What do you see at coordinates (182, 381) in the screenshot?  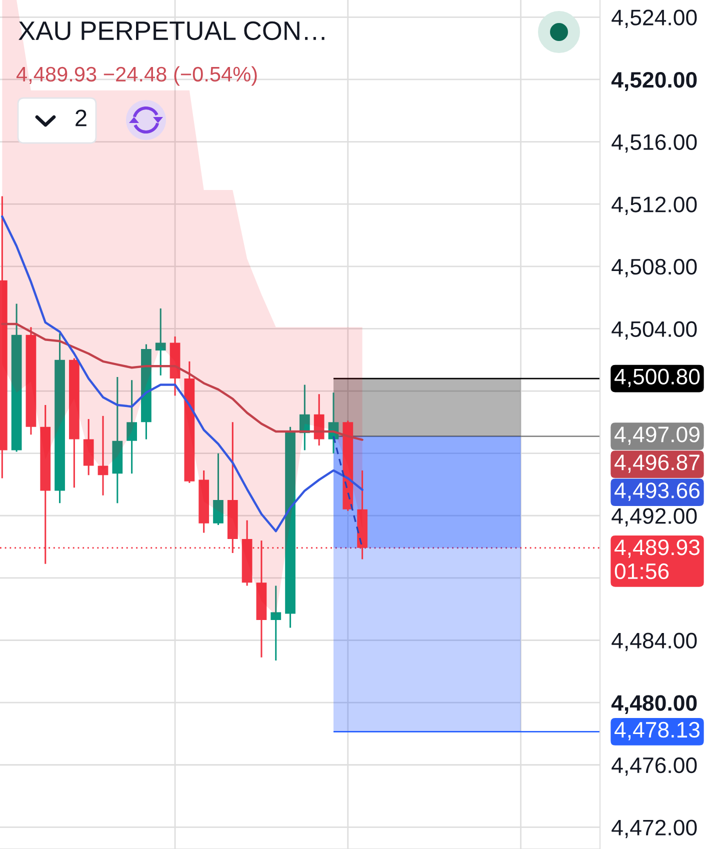 I see `line-series` at bounding box center [182, 381].